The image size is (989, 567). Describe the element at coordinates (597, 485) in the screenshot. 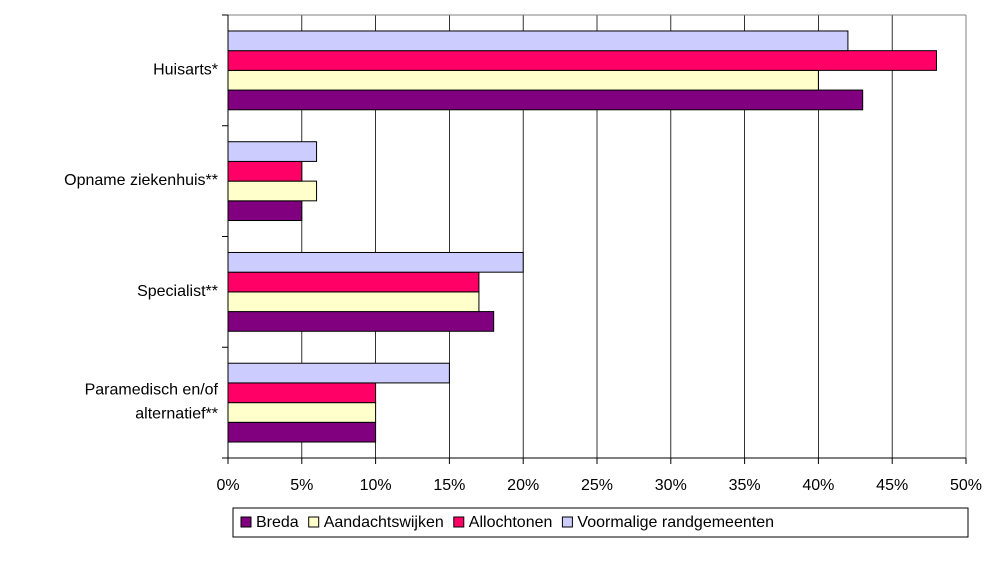

I see `x-tick-label: 25%` at that location.